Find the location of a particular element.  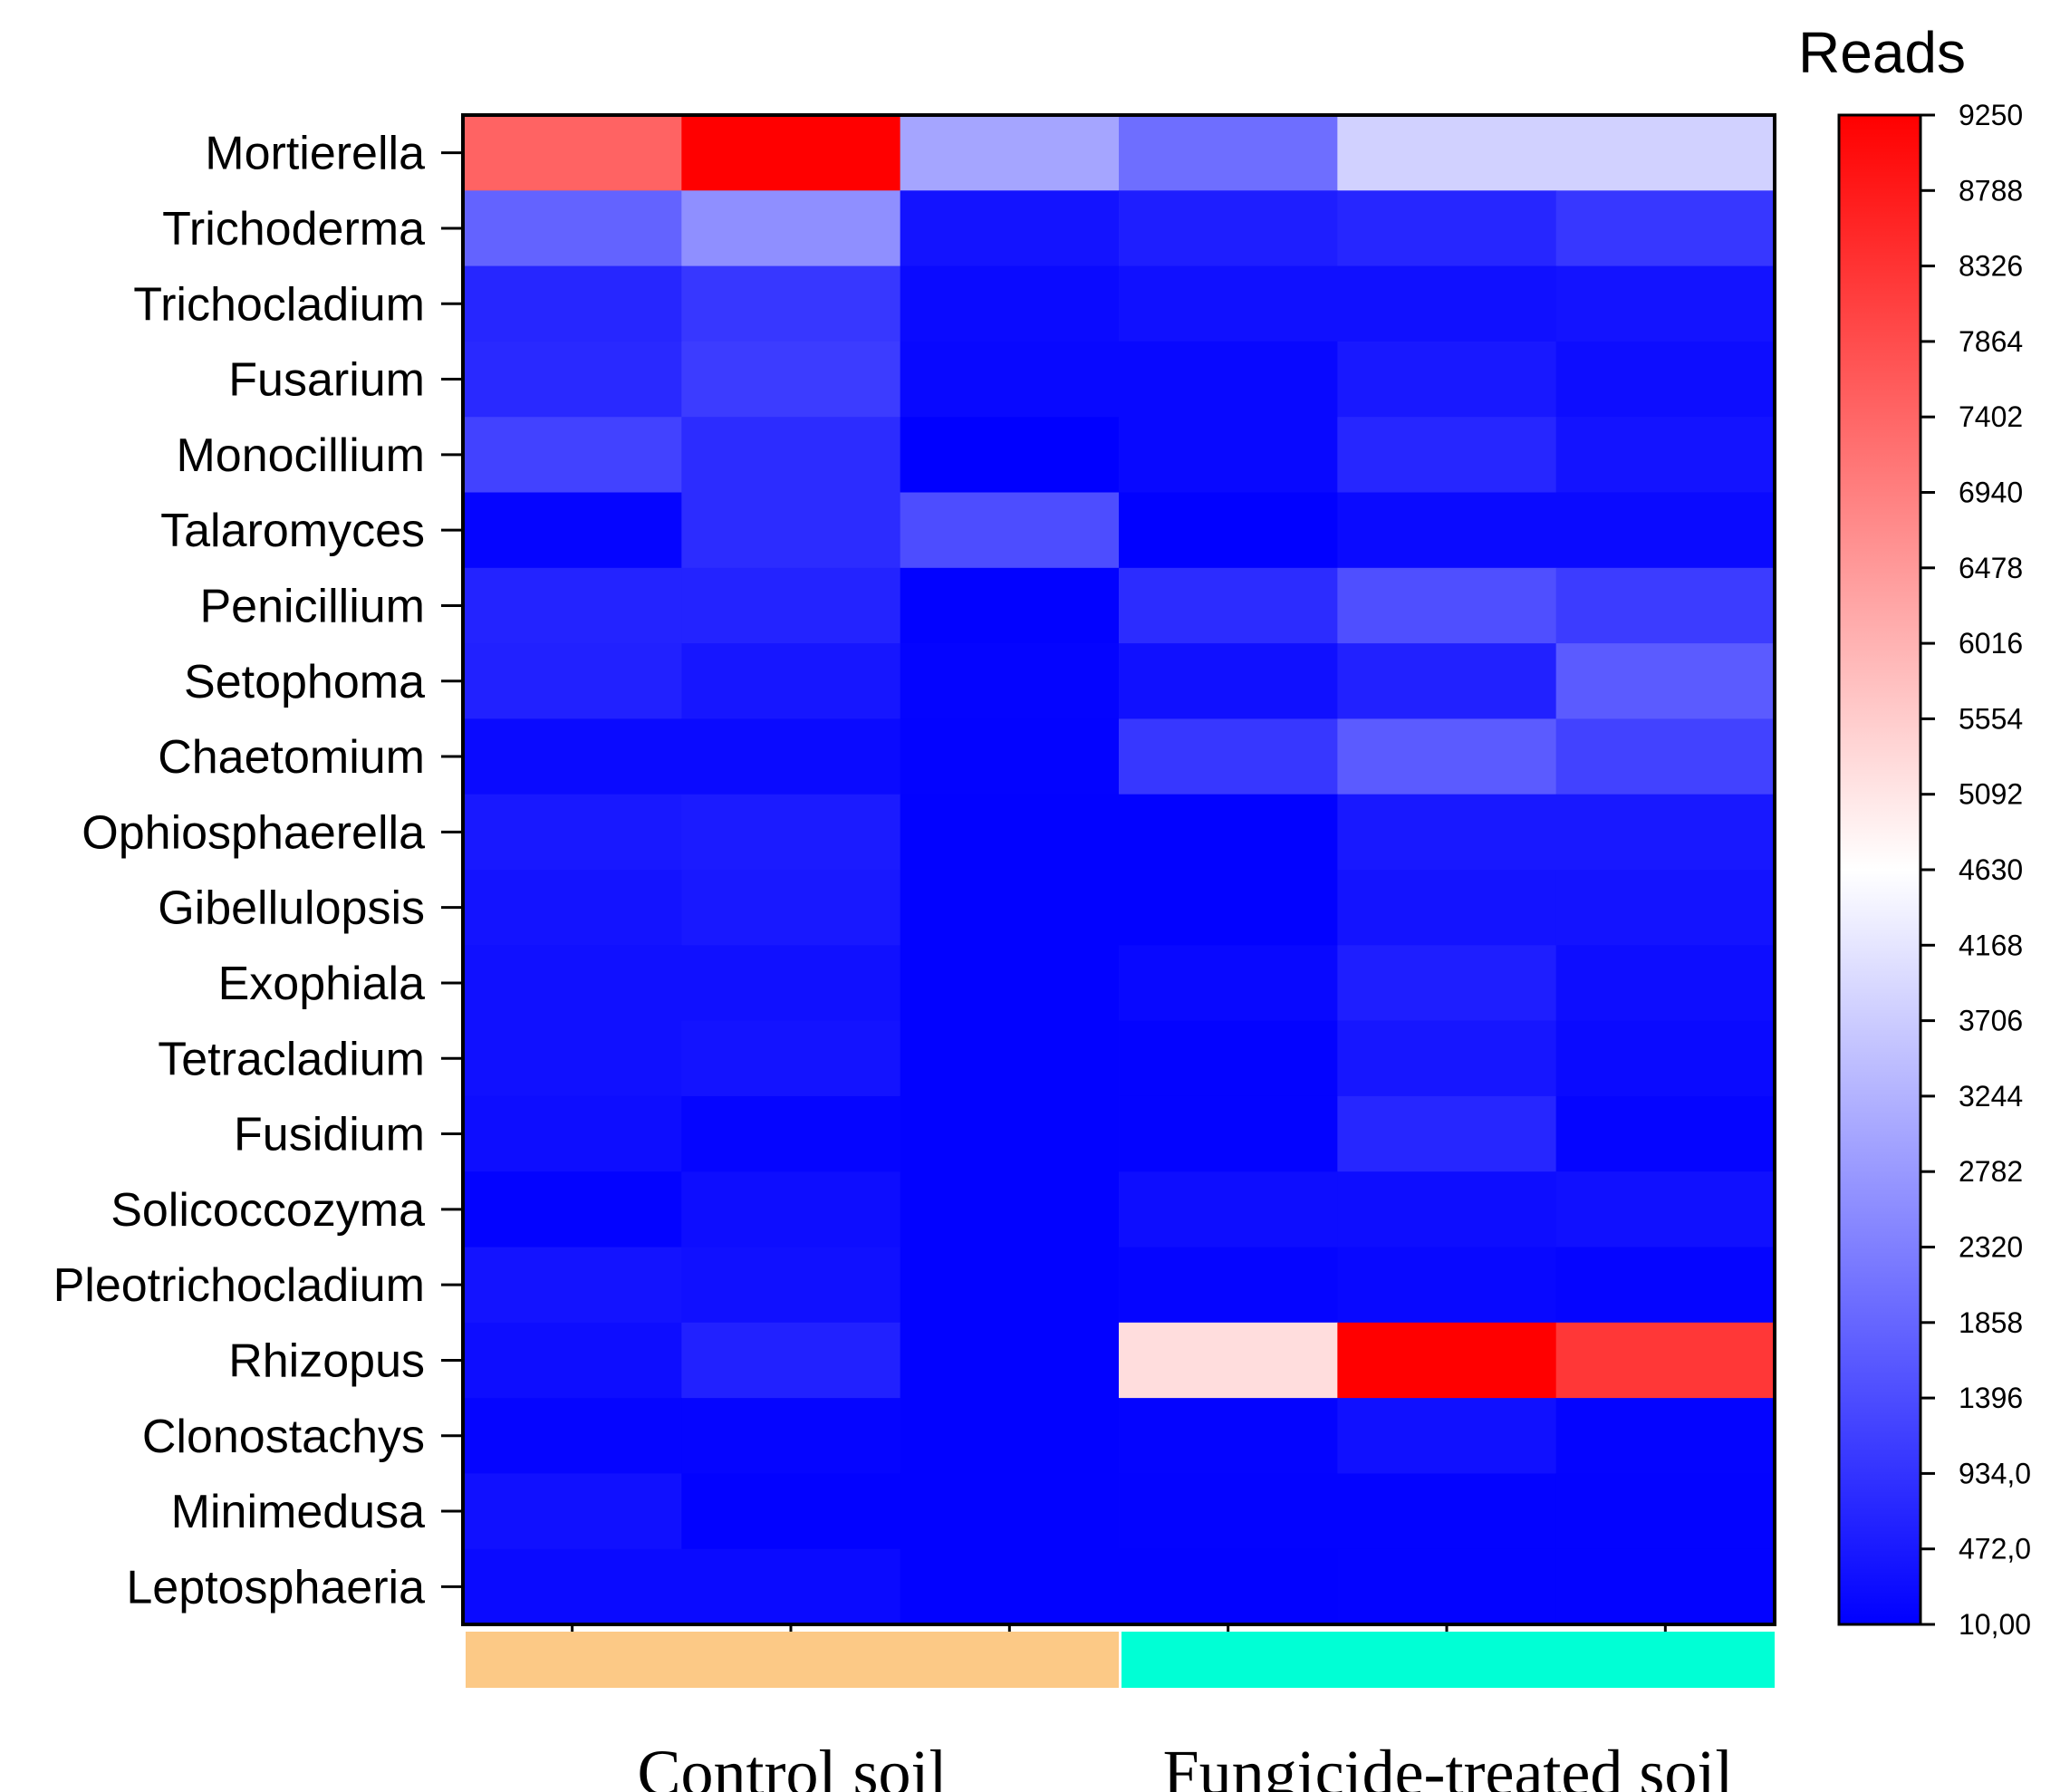

row-label: Clonostachys is located at coordinates (284, 1437).